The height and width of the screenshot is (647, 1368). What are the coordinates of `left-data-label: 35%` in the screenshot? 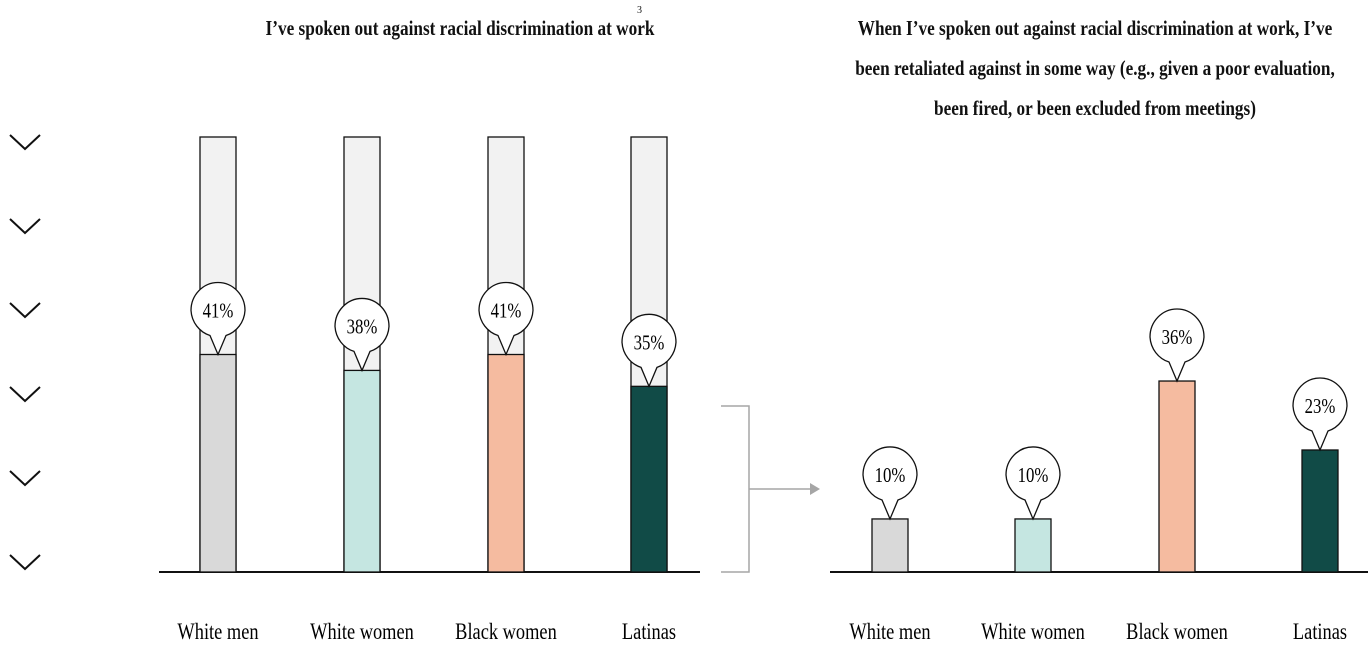 It's located at (649, 343).